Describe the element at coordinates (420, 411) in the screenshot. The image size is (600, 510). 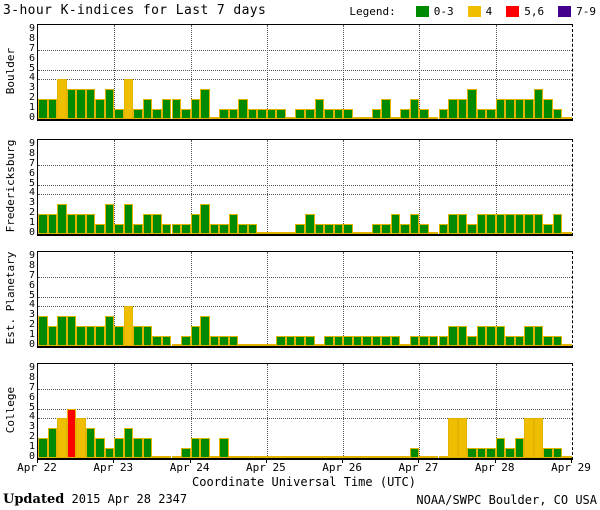
I see `grid-vline-day5` at that location.